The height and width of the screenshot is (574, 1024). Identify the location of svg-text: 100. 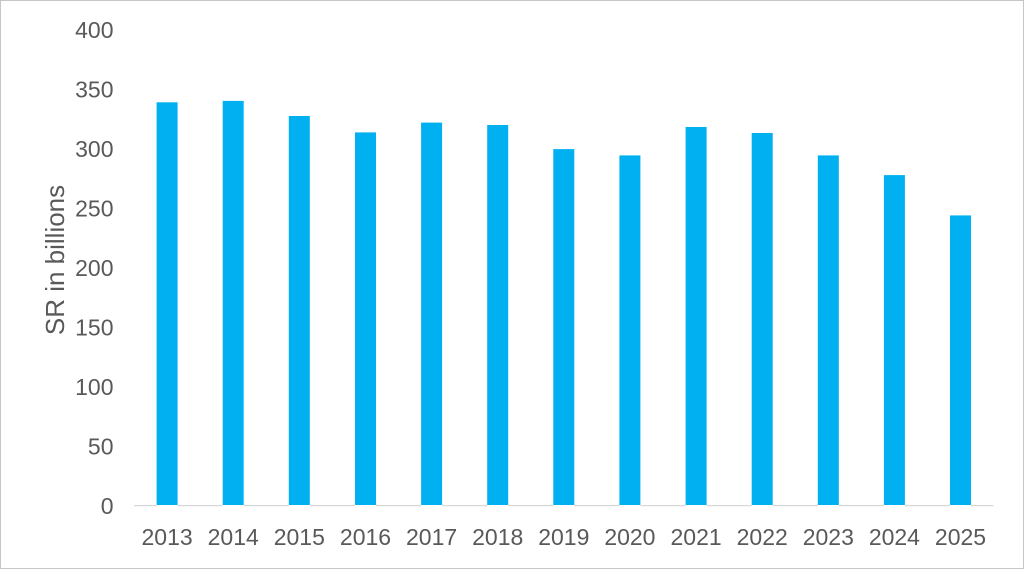
(94, 387).